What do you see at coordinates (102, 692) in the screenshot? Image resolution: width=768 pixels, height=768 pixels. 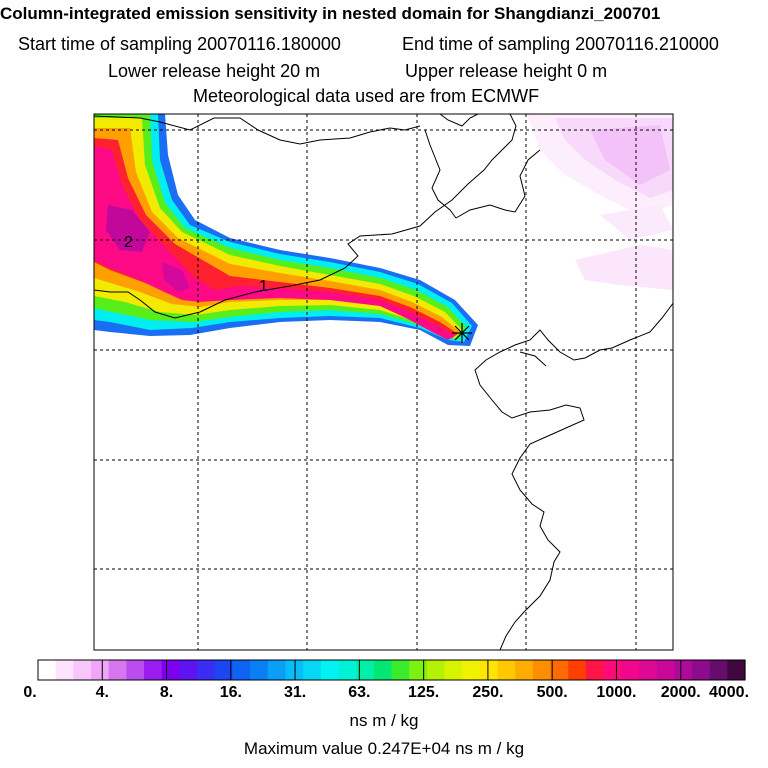 I see `colorbar-tick-label: 4.` at bounding box center [102, 692].